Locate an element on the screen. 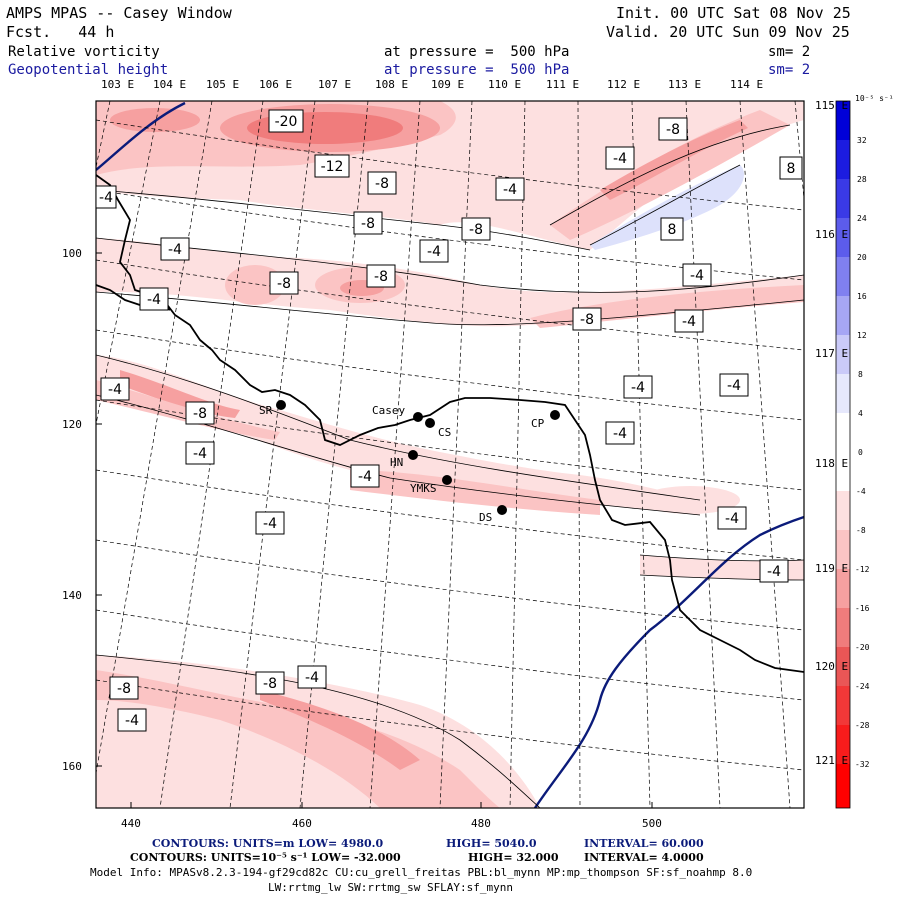 This screenshot has height=900, width=900. lat-label: 120 E is located at coordinates (832, 666).